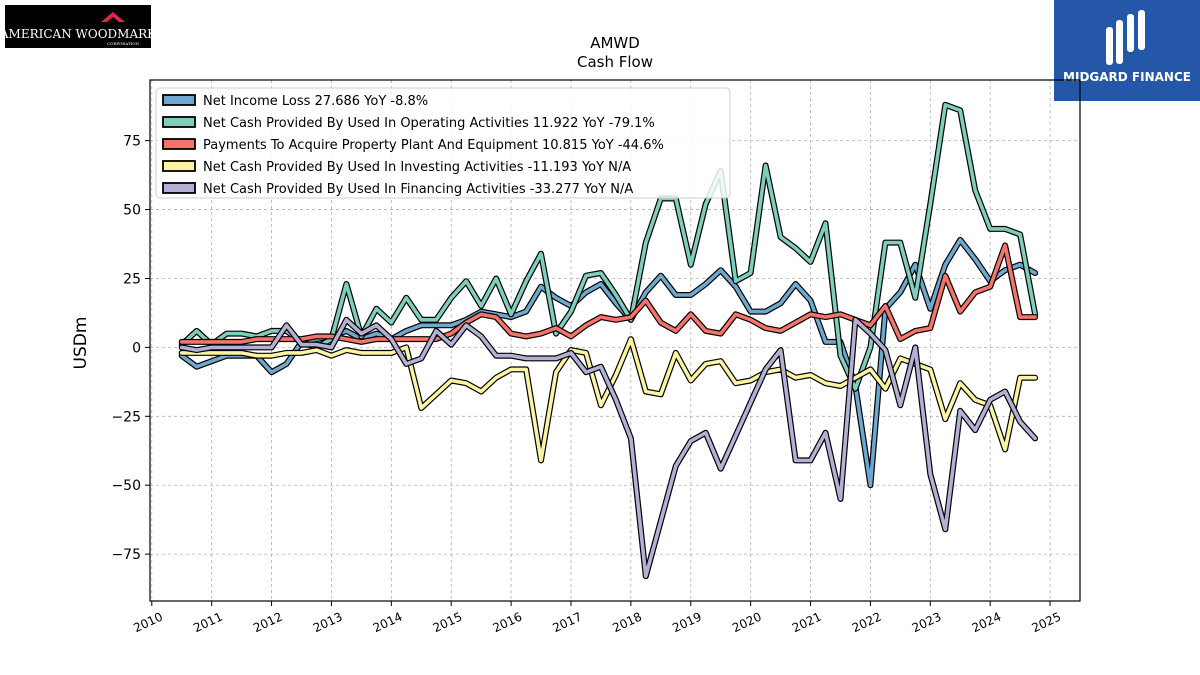 This screenshot has width=1200, height=675. Describe the element at coordinates (747, 623) in the screenshot. I see `x-tick-label: 2020` at that location.